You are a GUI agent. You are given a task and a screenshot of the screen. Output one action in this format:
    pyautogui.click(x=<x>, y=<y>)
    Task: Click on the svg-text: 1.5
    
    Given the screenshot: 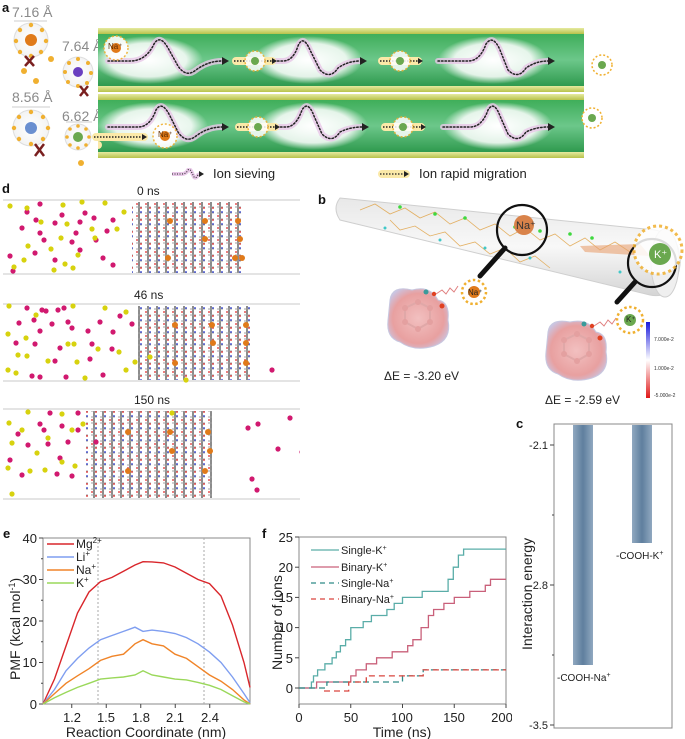 What is the action you would take?
    pyautogui.click(x=106, y=717)
    